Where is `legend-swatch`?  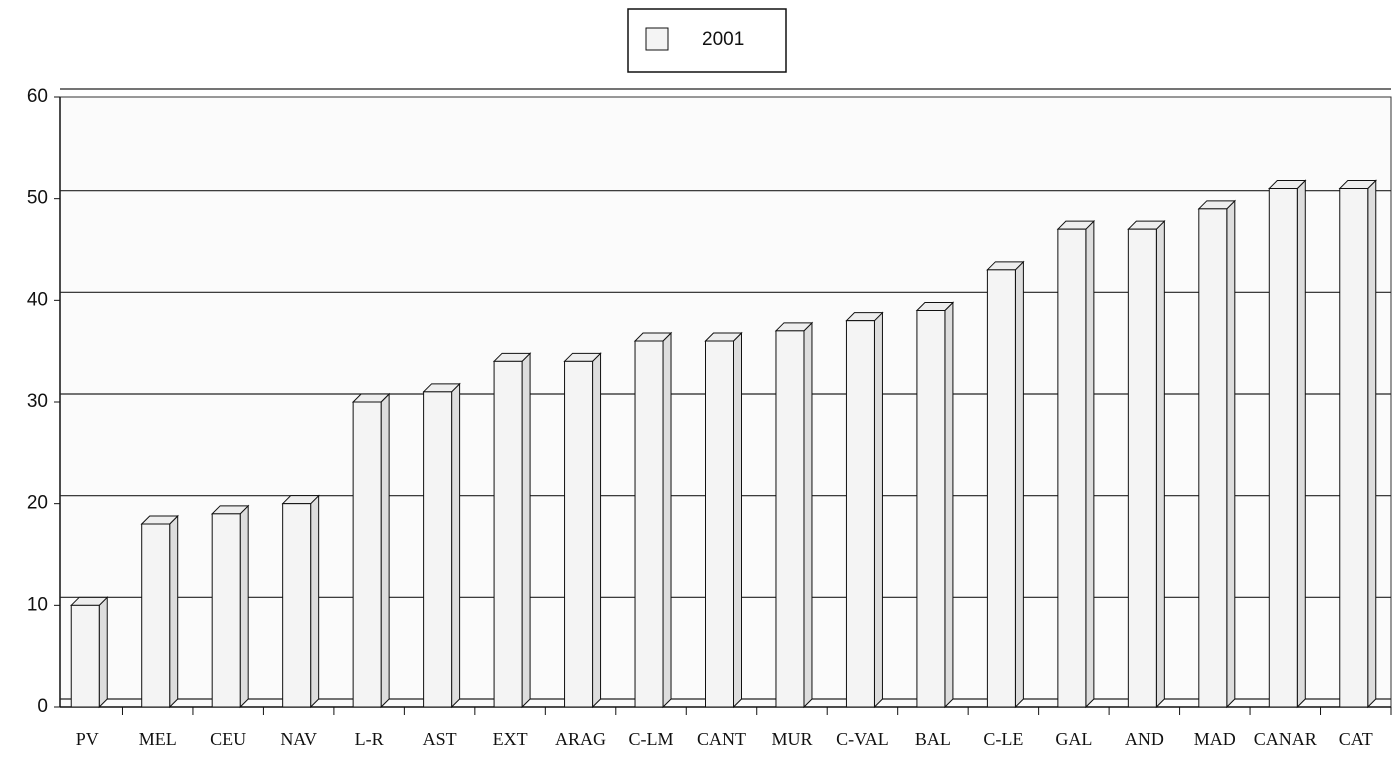 legend-swatch is located at coordinates (657, 39).